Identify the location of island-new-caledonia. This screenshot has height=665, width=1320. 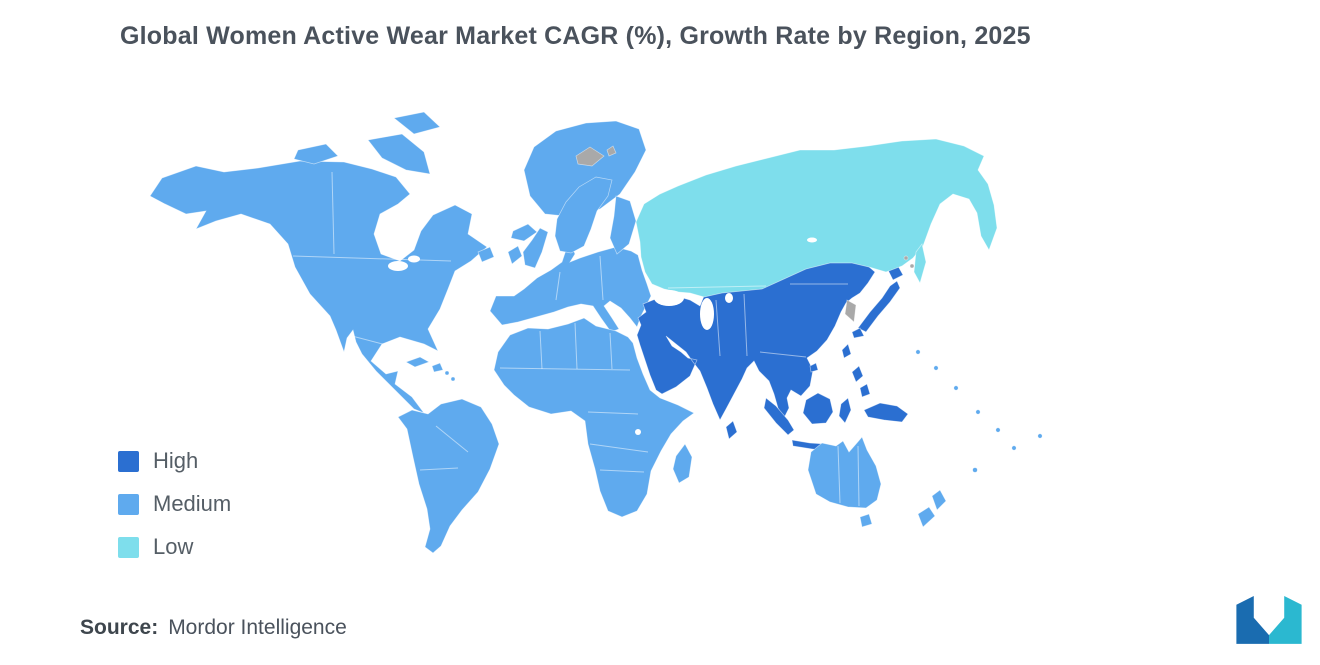
(975, 470).